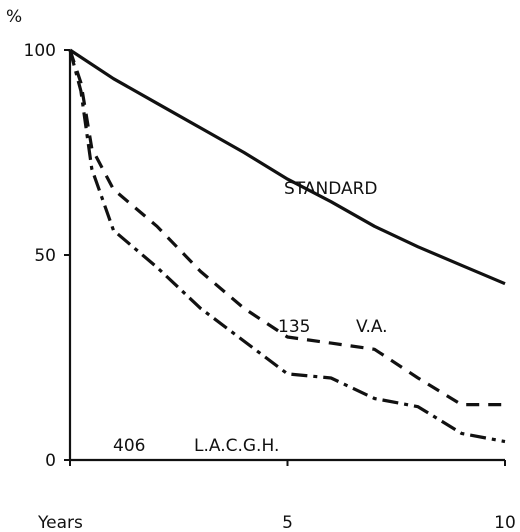 Image resolution: width=520 pixels, height=532 pixels. Describe the element at coordinates (60, 522) in the screenshot. I see `x-axis-label: Years` at that location.